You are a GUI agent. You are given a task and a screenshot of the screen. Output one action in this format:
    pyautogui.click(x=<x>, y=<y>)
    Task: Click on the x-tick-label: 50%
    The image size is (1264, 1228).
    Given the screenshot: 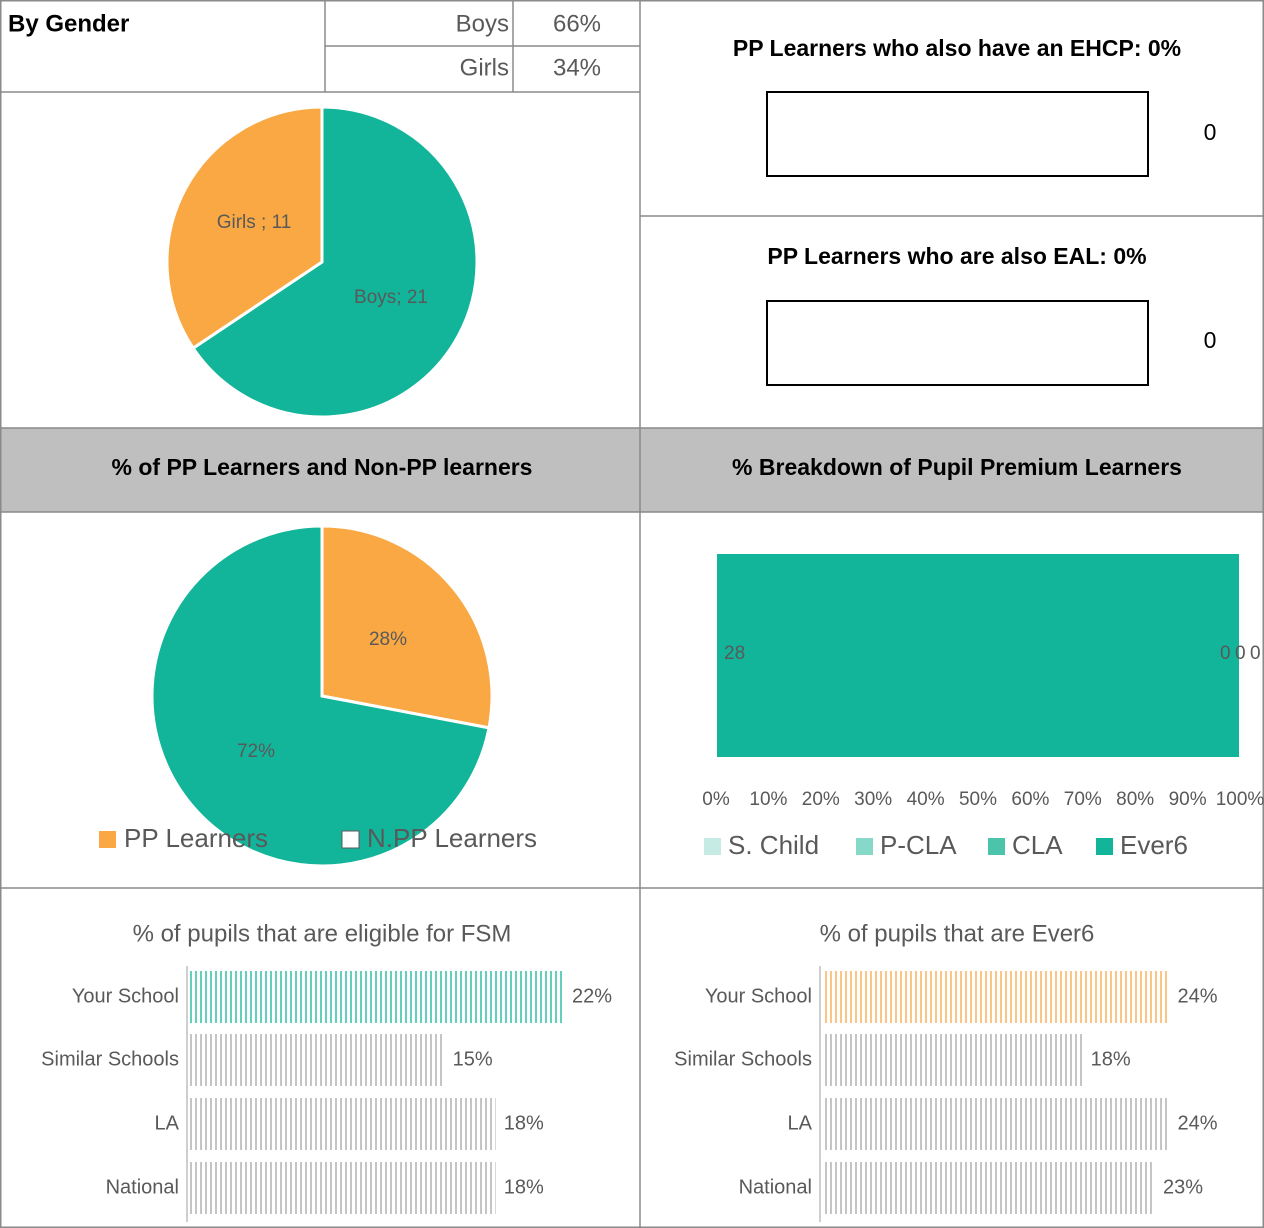 What is the action you would take?
    pyautogui.click(x=978, y=799)
    